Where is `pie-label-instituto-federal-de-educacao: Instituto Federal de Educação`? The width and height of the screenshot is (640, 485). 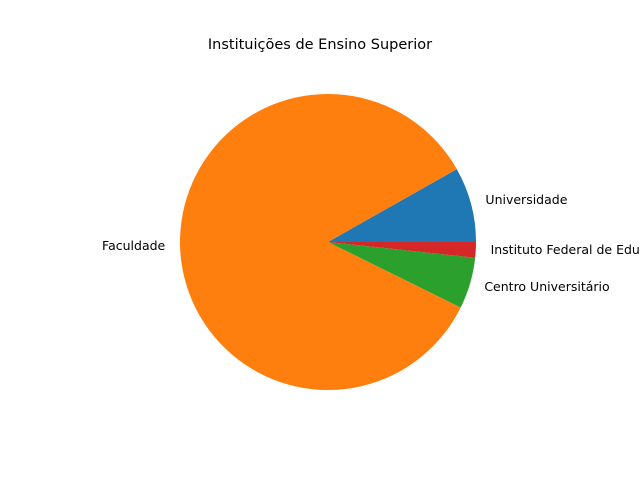 pie-label-instituto-federal-de-educacao: Instituto Federal de Educação is located at coordinates (565, 249).